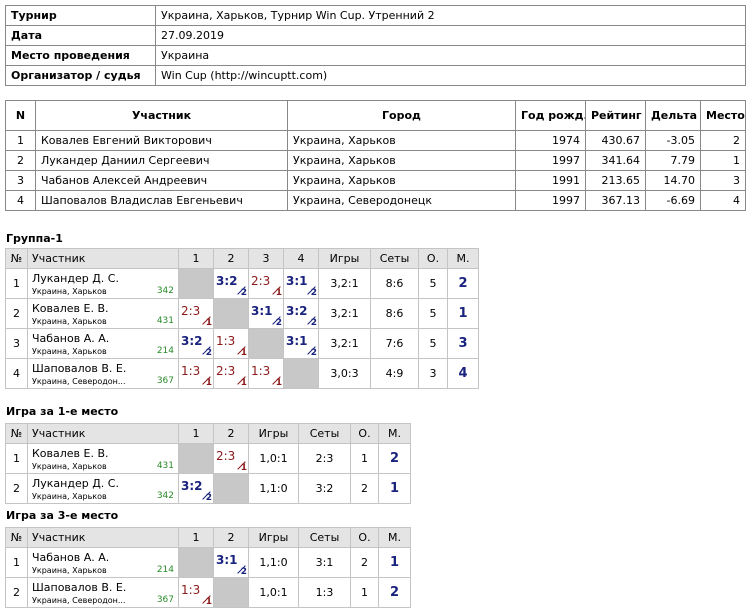 The width and height of the screenshot is (750, 612). What do you see at coordinates (673, 180) in the screenshot?
I see `participant-cell: 14.70` at bounding box center [673, 180].